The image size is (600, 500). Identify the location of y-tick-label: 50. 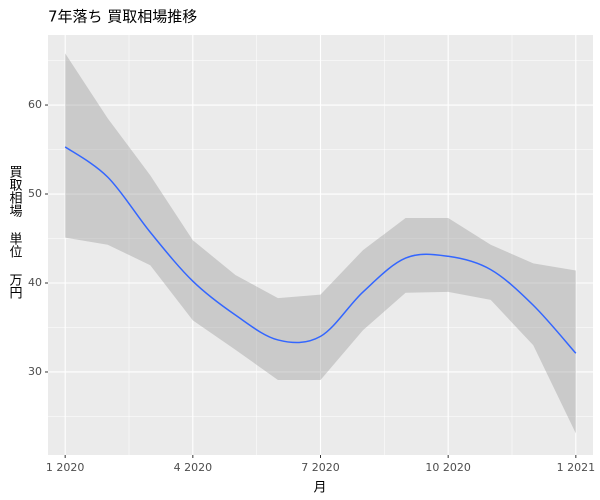
(35, 193).